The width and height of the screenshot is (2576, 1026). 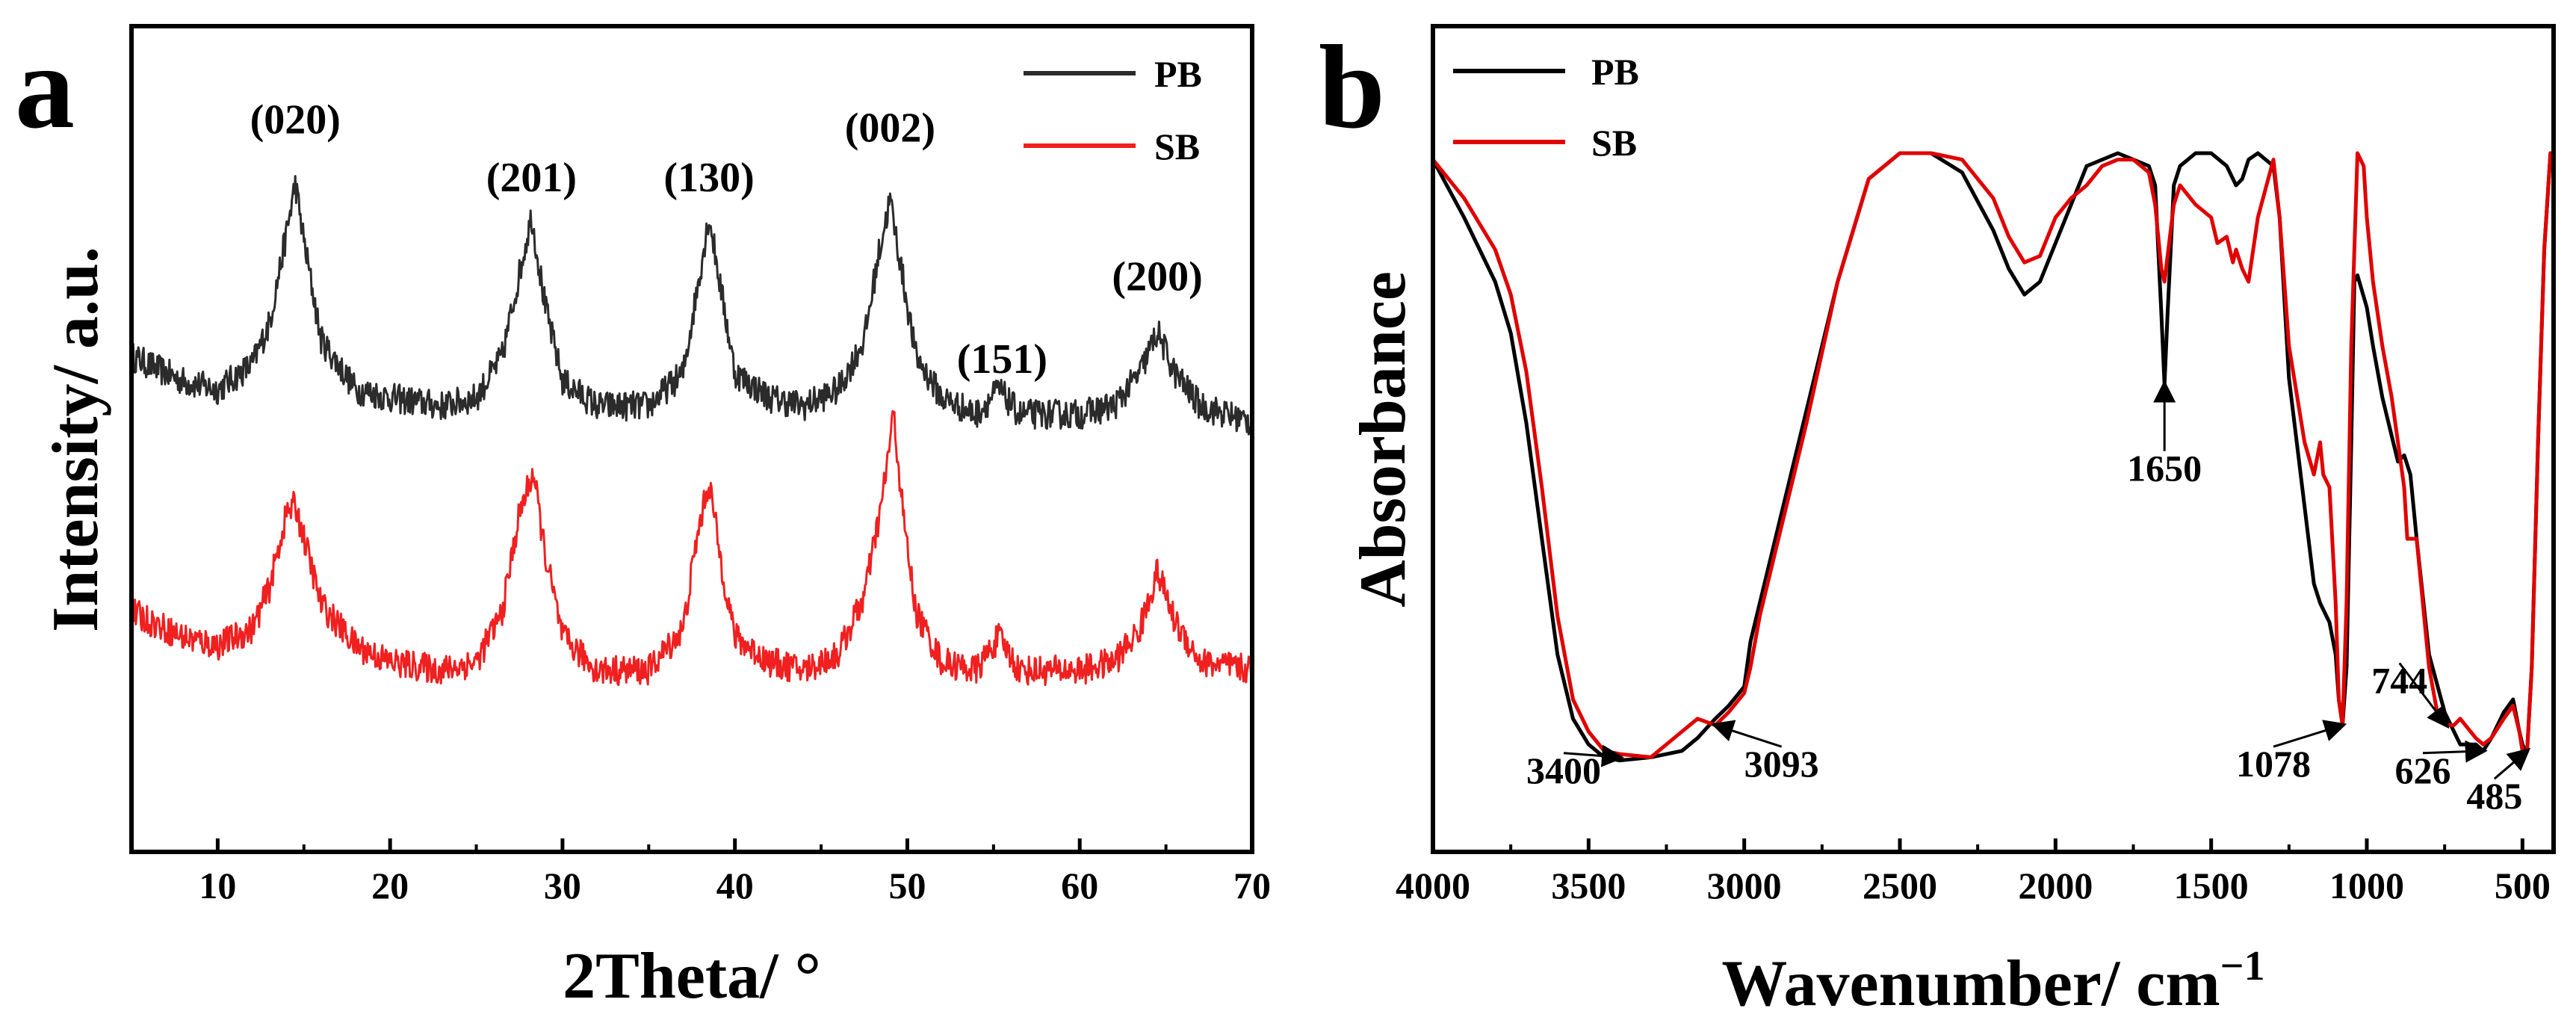 I want to click on panel-a-x-ticks: 10 20 30 40 50 60 70, so click(x=735, y=872).